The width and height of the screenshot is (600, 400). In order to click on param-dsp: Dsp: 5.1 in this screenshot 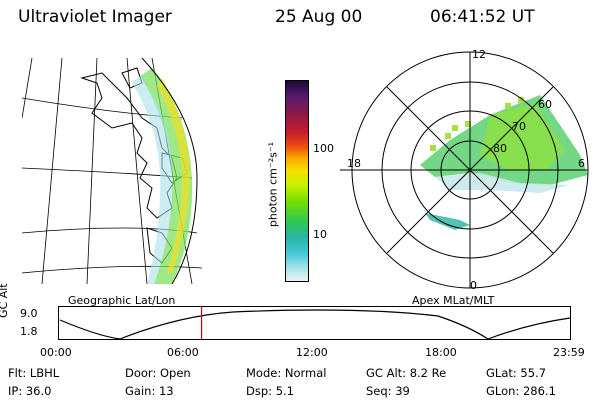, I will do `click(270, 391)`.